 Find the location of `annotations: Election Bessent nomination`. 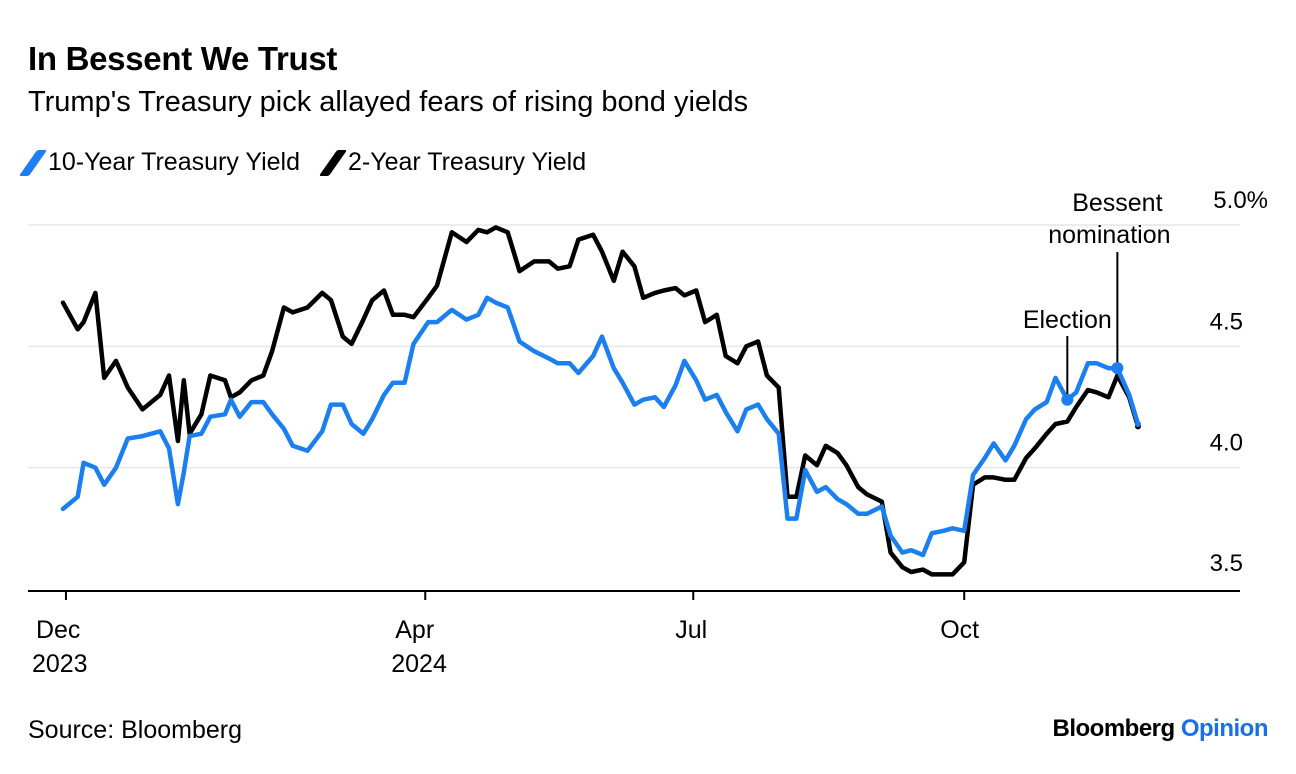

annotations: Election Bessent nomination is located at coordinates (1097, 297).